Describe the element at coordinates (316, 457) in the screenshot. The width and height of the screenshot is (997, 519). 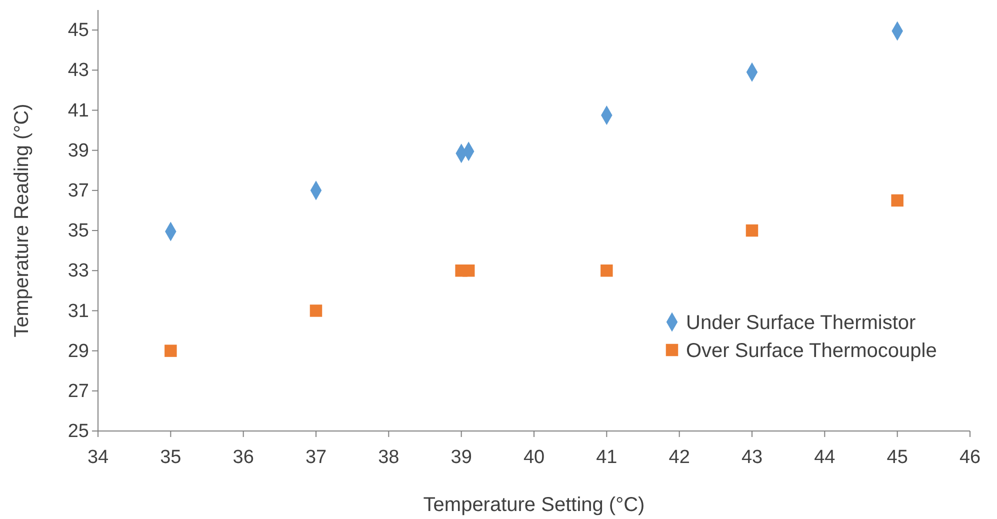
I see `x-tick-label: 37` at that location.